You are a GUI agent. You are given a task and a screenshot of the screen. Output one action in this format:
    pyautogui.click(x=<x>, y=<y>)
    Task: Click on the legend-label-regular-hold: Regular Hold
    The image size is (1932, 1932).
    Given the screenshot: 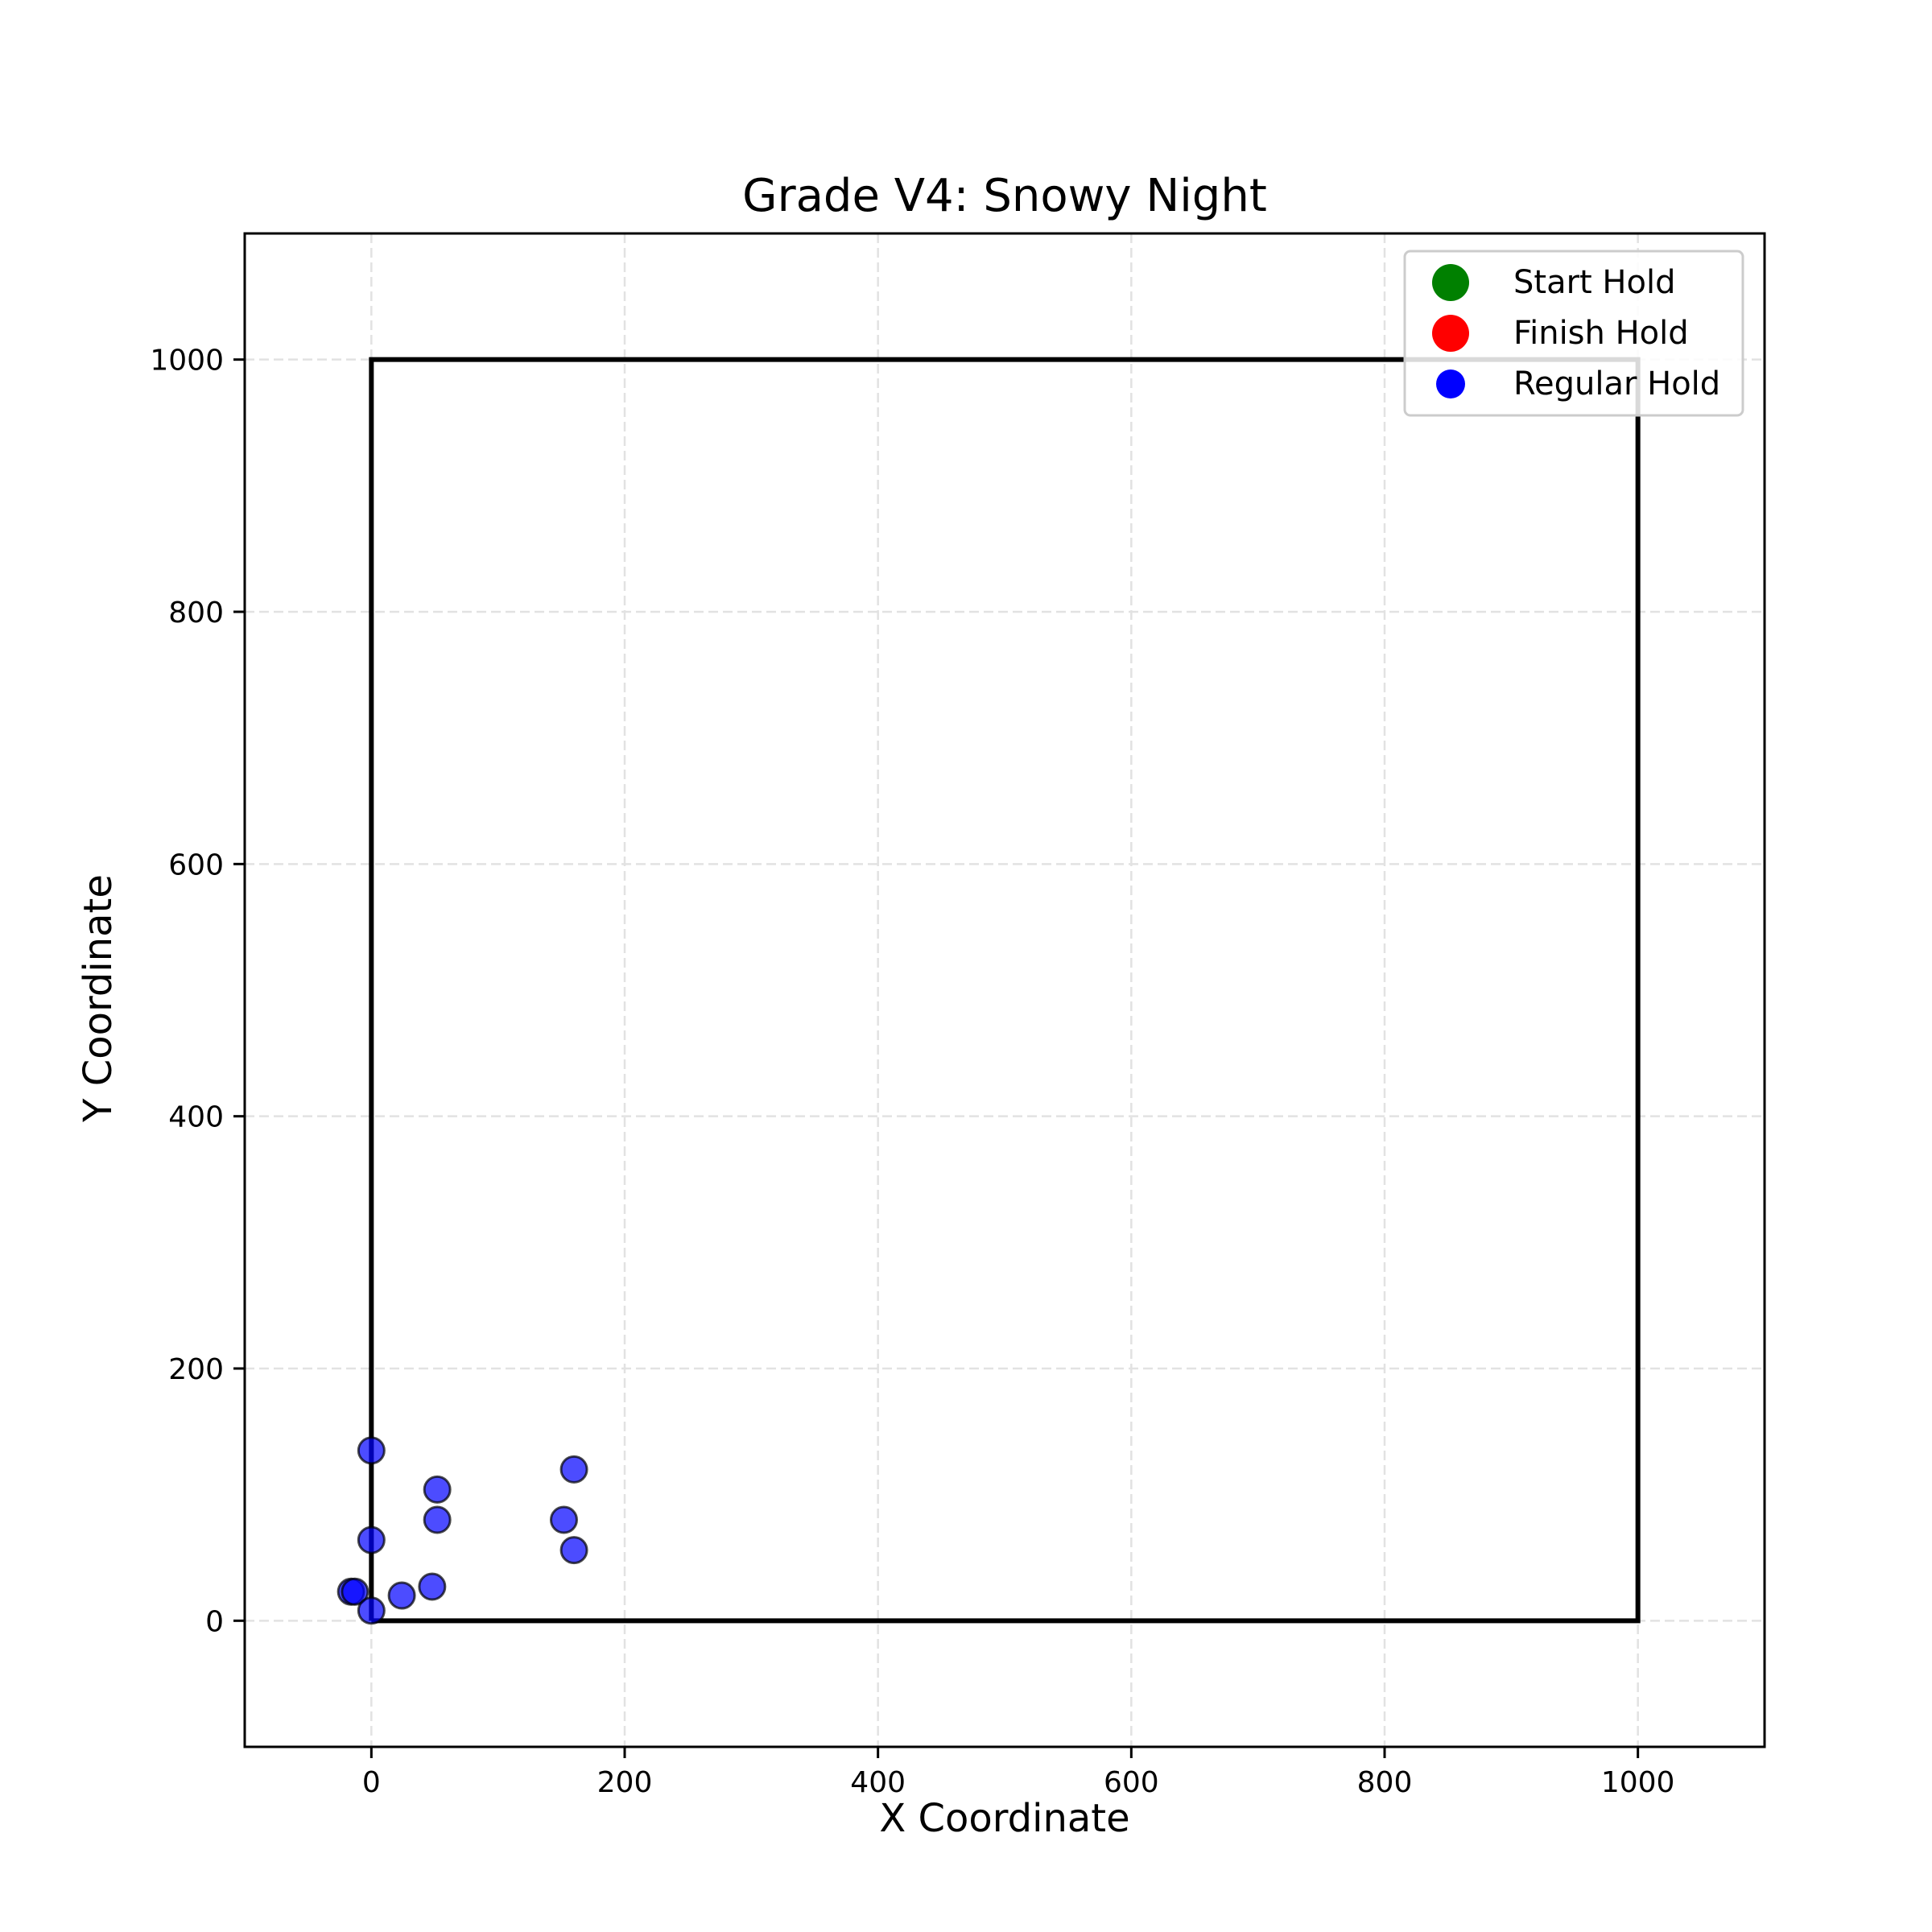 What is the action you would take?
    pyautogui.click(x=1616, y=383)
    